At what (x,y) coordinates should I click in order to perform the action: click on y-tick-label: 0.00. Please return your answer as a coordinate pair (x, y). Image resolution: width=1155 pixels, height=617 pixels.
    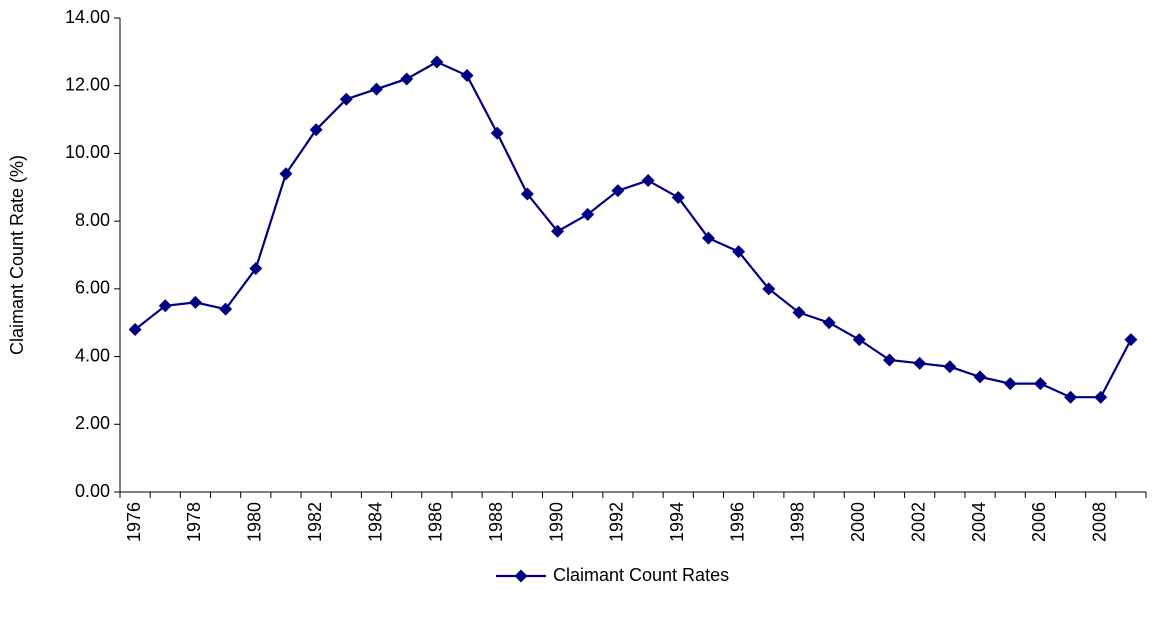
    Looking at the image, I should click on (92, 491).